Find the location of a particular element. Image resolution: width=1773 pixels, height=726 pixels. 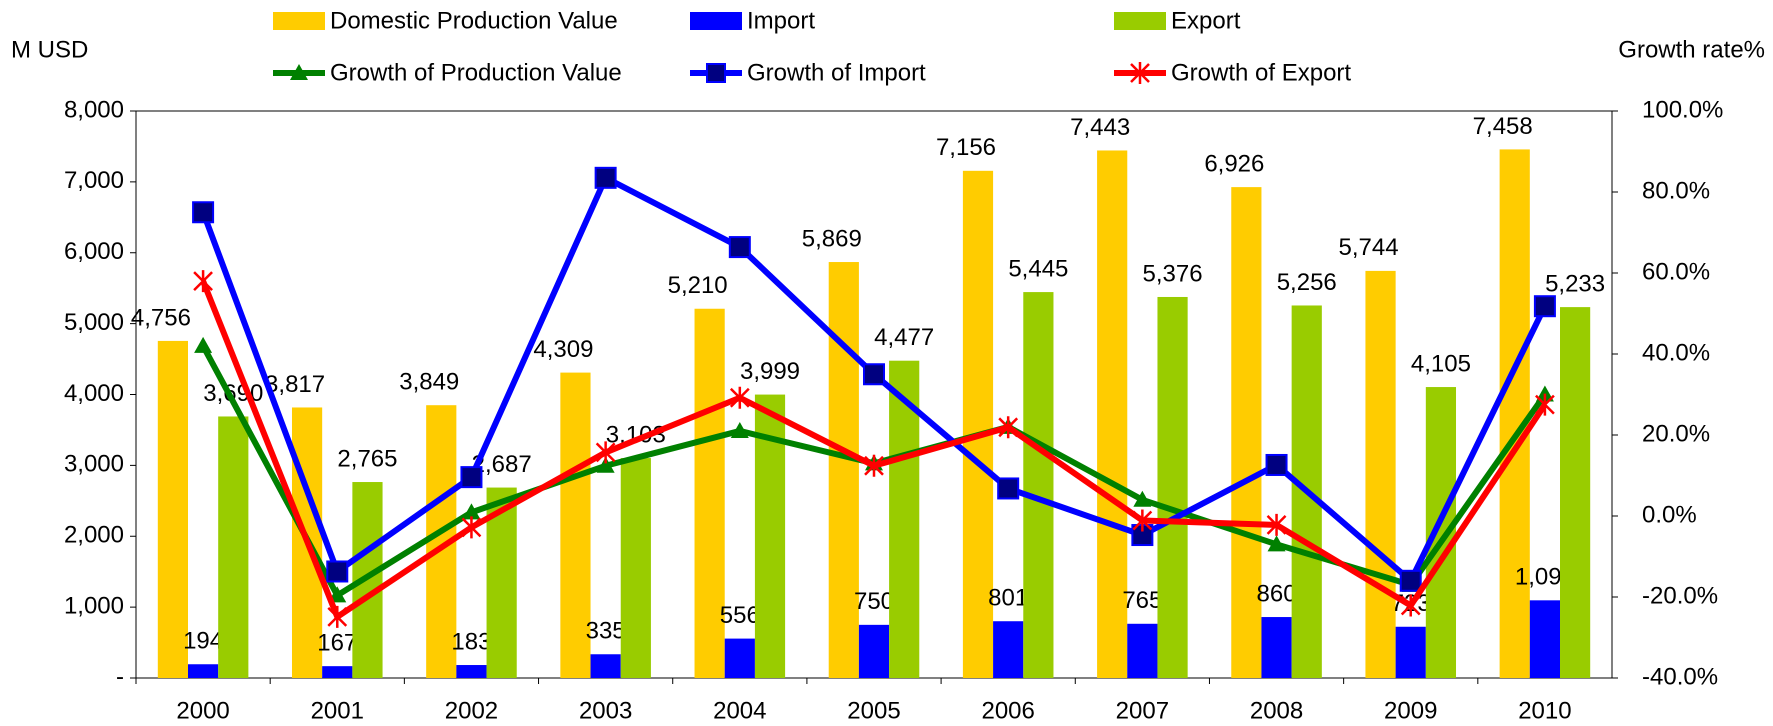

y-tick-label: 8,000 is located at coordinates (94, 109).